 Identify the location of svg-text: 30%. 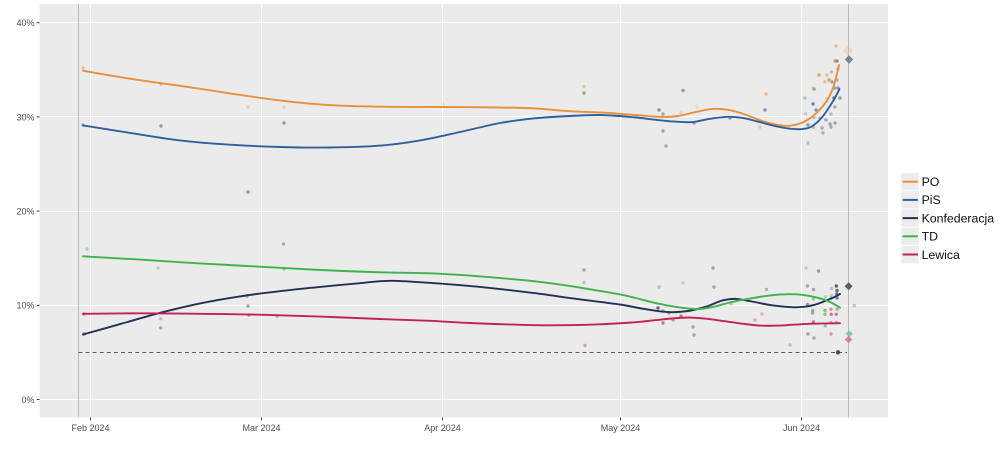
(25, 117).